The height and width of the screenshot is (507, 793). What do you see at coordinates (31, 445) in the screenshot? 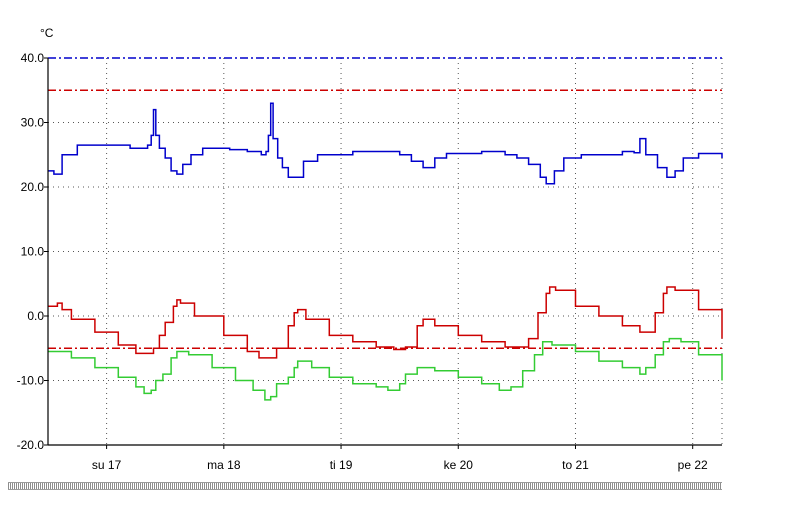
I see `y-tick-label: -20.0` at bounding box center [31, 445].